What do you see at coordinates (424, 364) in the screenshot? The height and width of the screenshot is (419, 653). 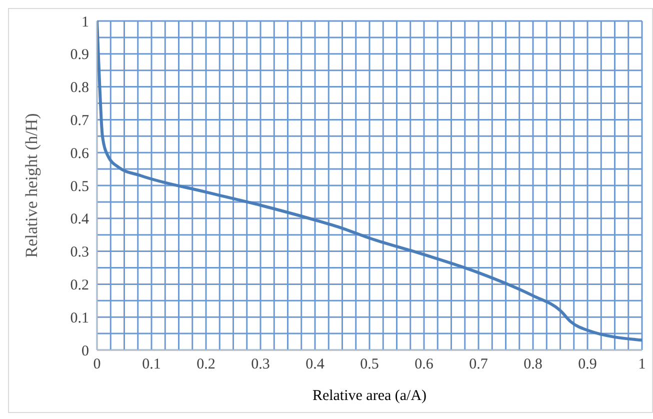 I see `x-tick-label: 0.6` at bounding box center [424, 364].